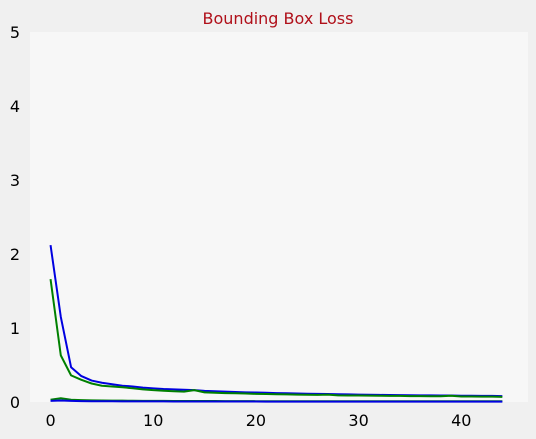 This screenshot has height=439, width=536. I want to click on x-tick-label: 0, so click(50, 420).